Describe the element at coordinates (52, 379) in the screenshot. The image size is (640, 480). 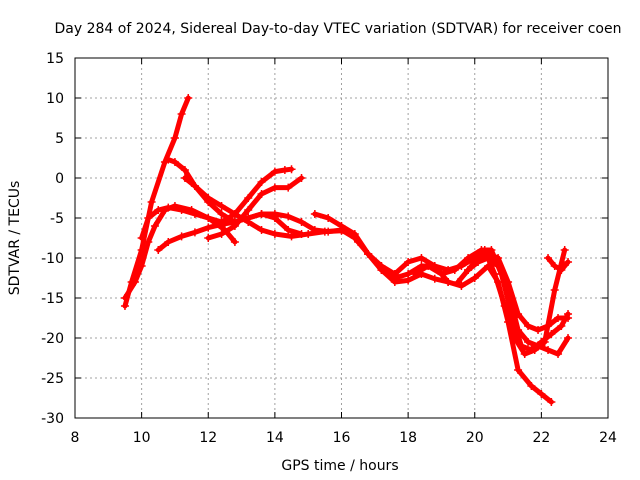
I see `y-tick-label: -25` at that location.